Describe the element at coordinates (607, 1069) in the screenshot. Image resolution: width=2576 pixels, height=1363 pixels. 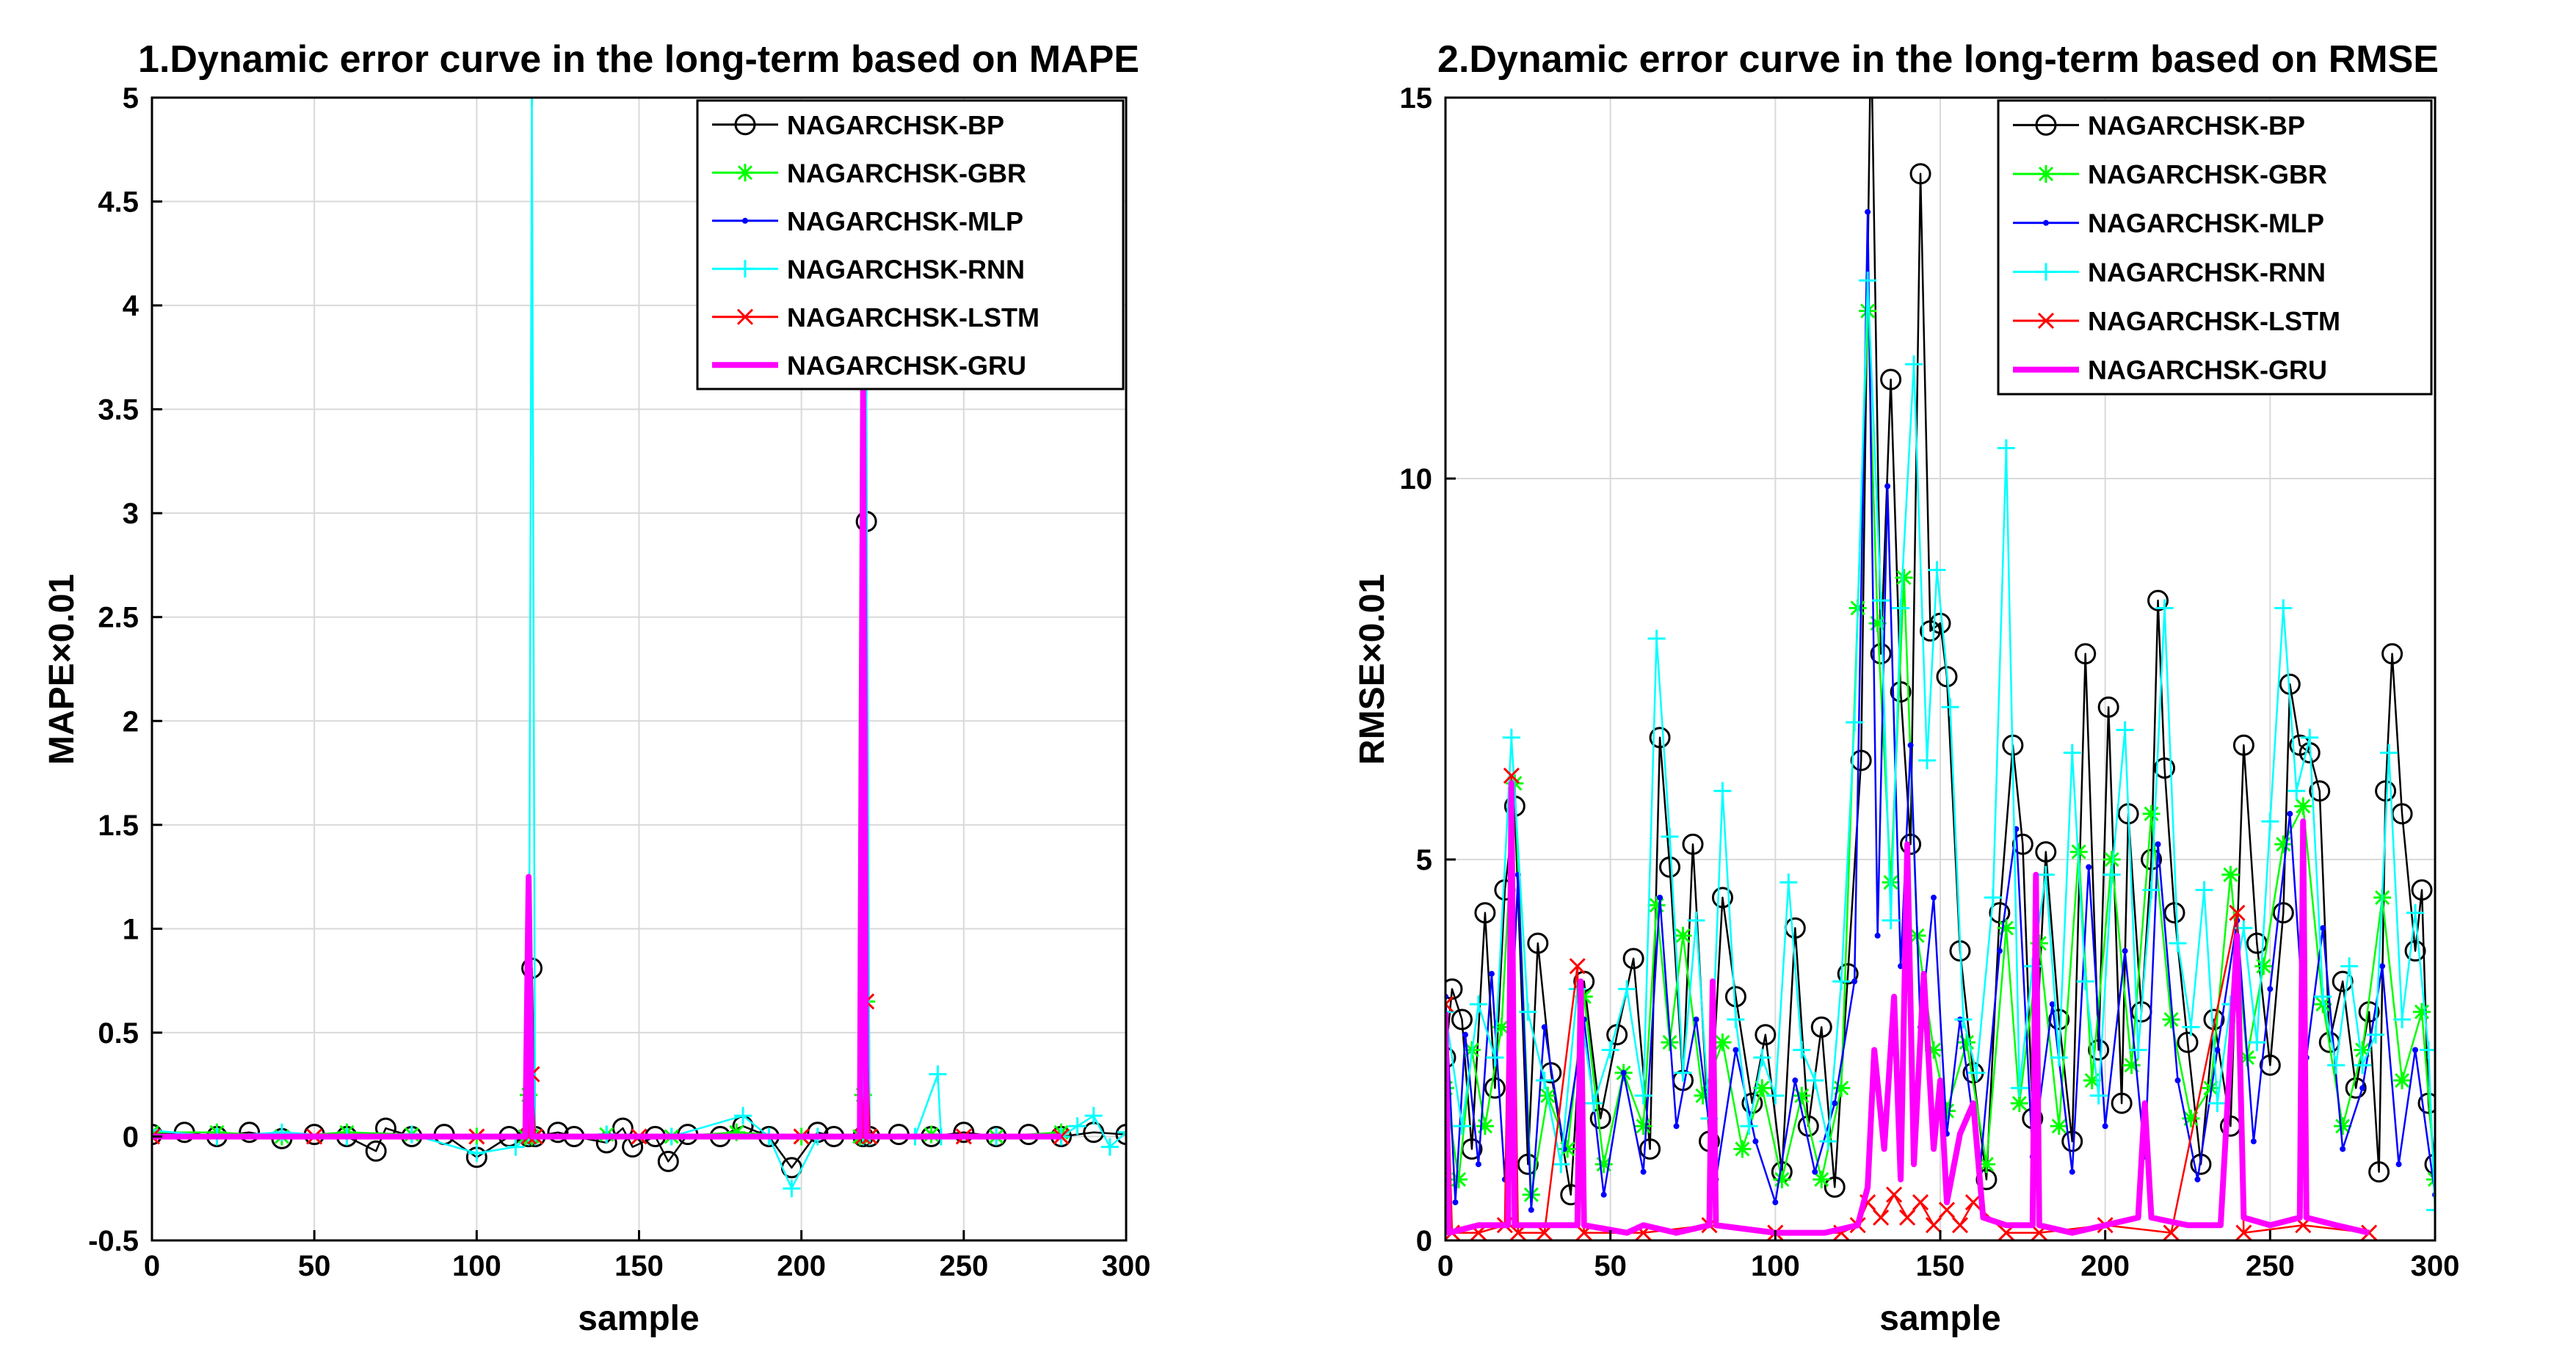
I see `chart1-series-line-nagarchsk-gbr` at that location.